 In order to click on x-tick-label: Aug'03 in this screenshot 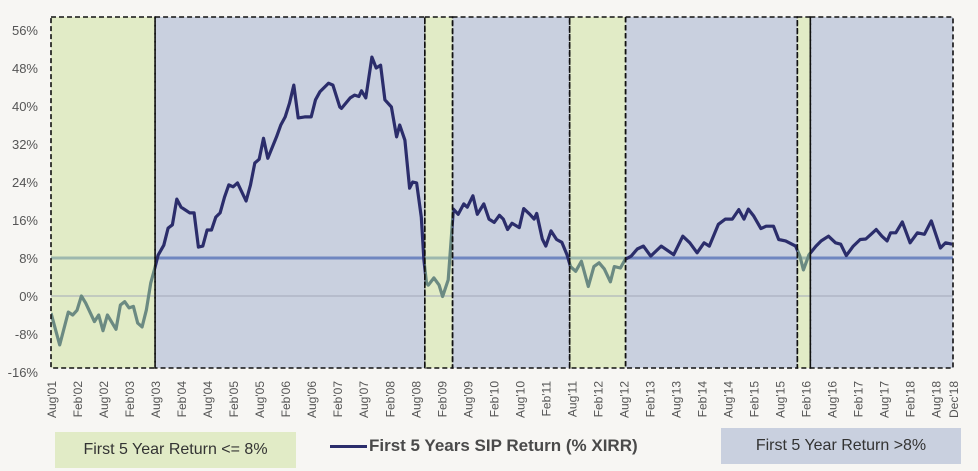, I will do `click(156, 399)`.